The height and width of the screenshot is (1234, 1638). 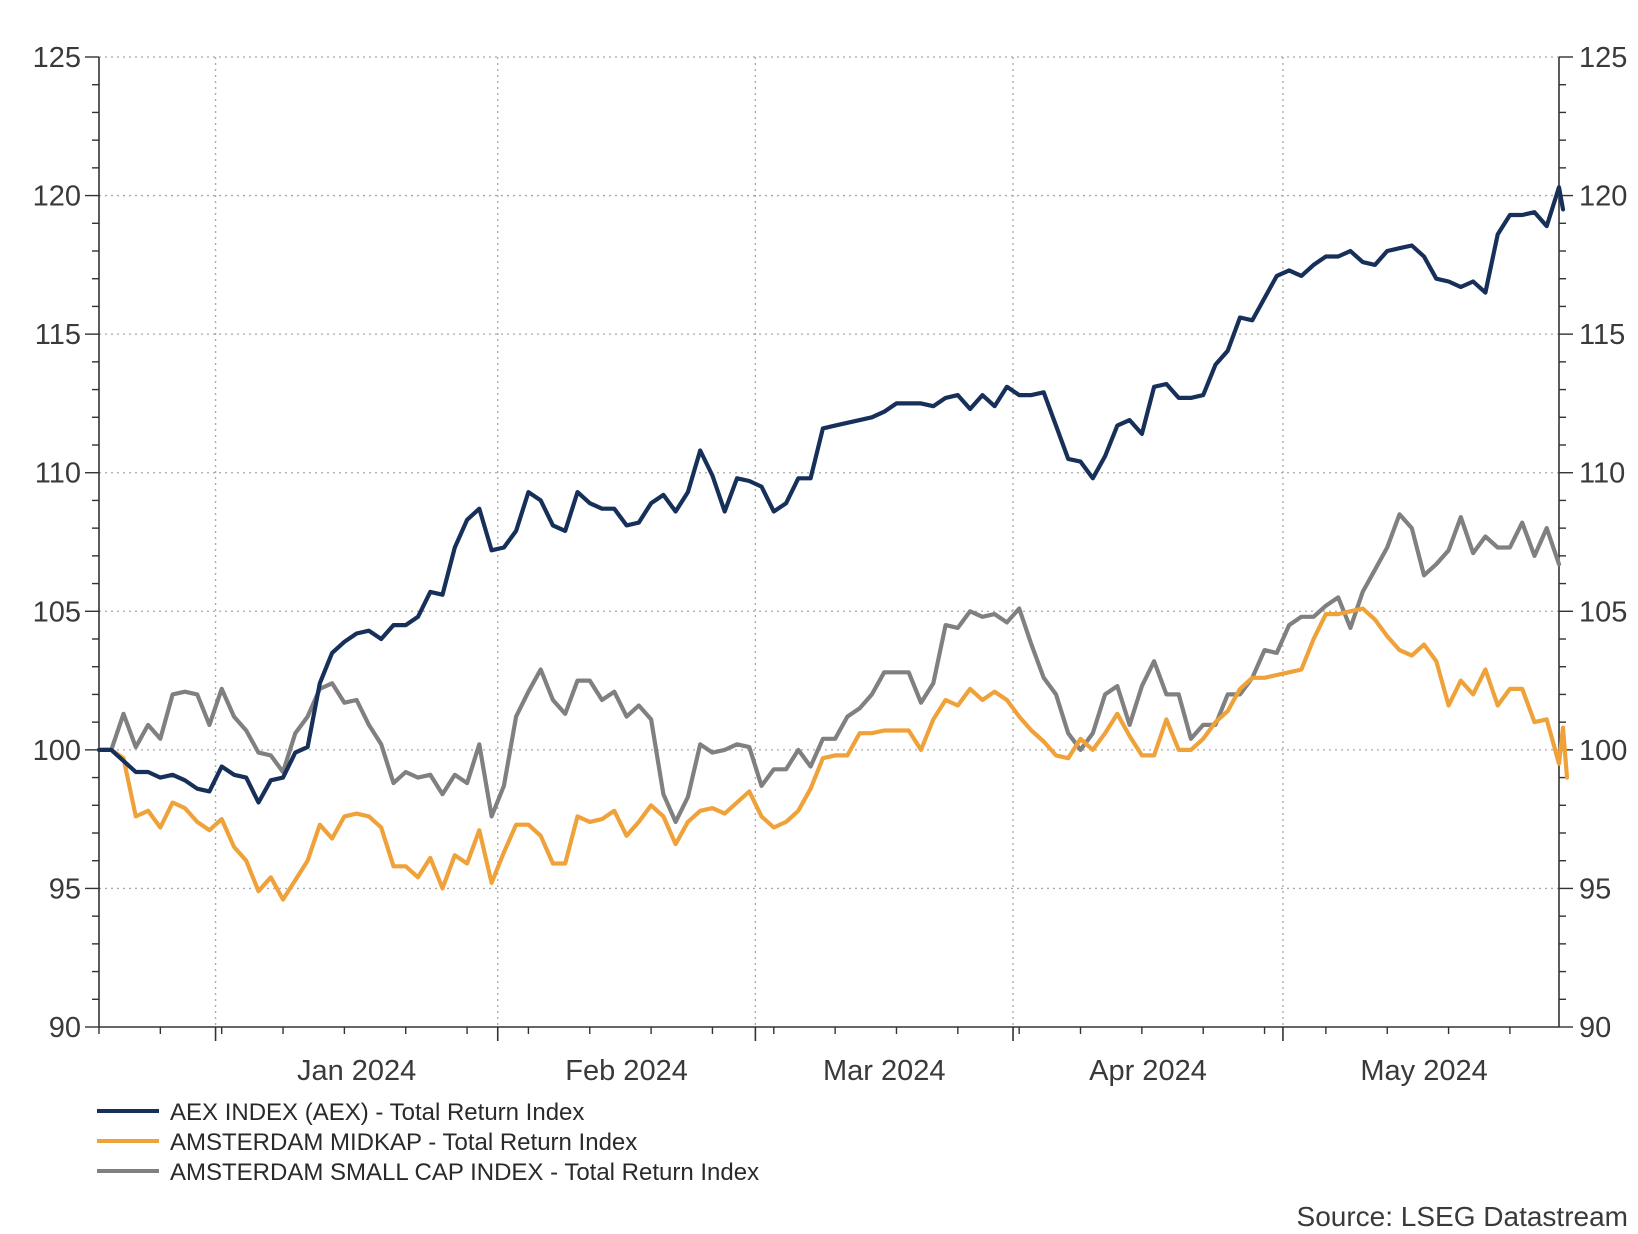 I want to click on legend-label-midkap: AMSTERDAM MIDKAP - Total Return Index, so click(x=403, y=1142).